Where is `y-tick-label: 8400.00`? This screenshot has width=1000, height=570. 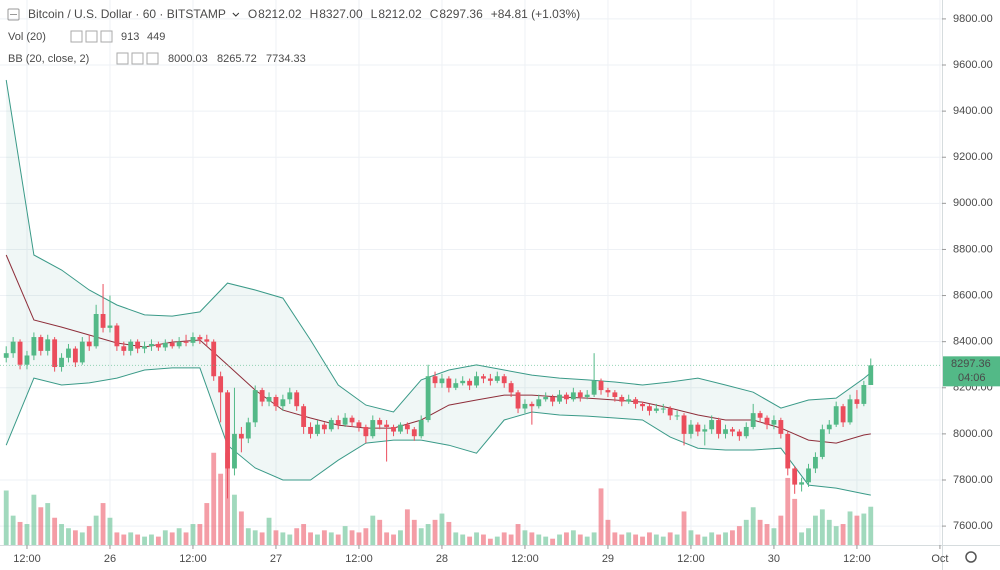
y-tick-label: 8400.00 is located at coordinates (973, 342).